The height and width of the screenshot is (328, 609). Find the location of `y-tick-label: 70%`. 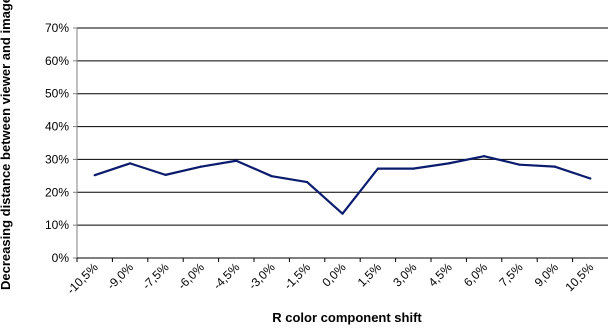

y-tick-label: 70% is located at coordinates (57, 28).